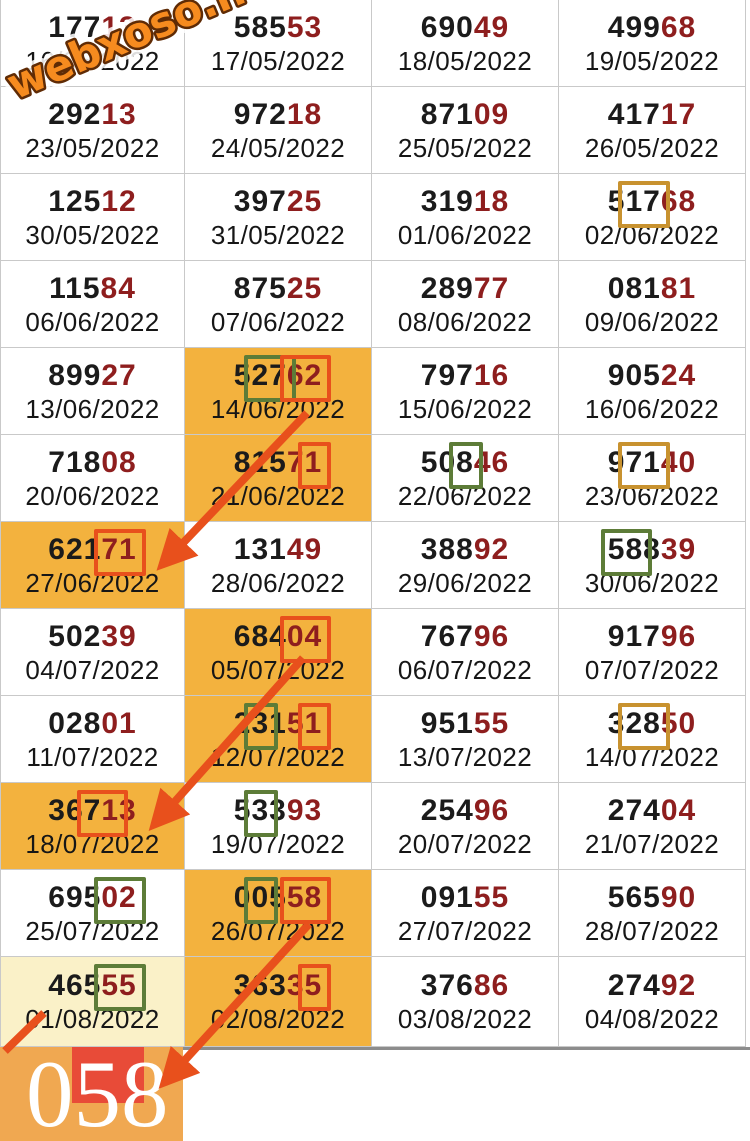 Image resolution: width=750 pixels, height=1141 pixels. Describe the element at coordinates (652, 60) in the screenshot. I see `draw-date: 19/05/2022` at that location.